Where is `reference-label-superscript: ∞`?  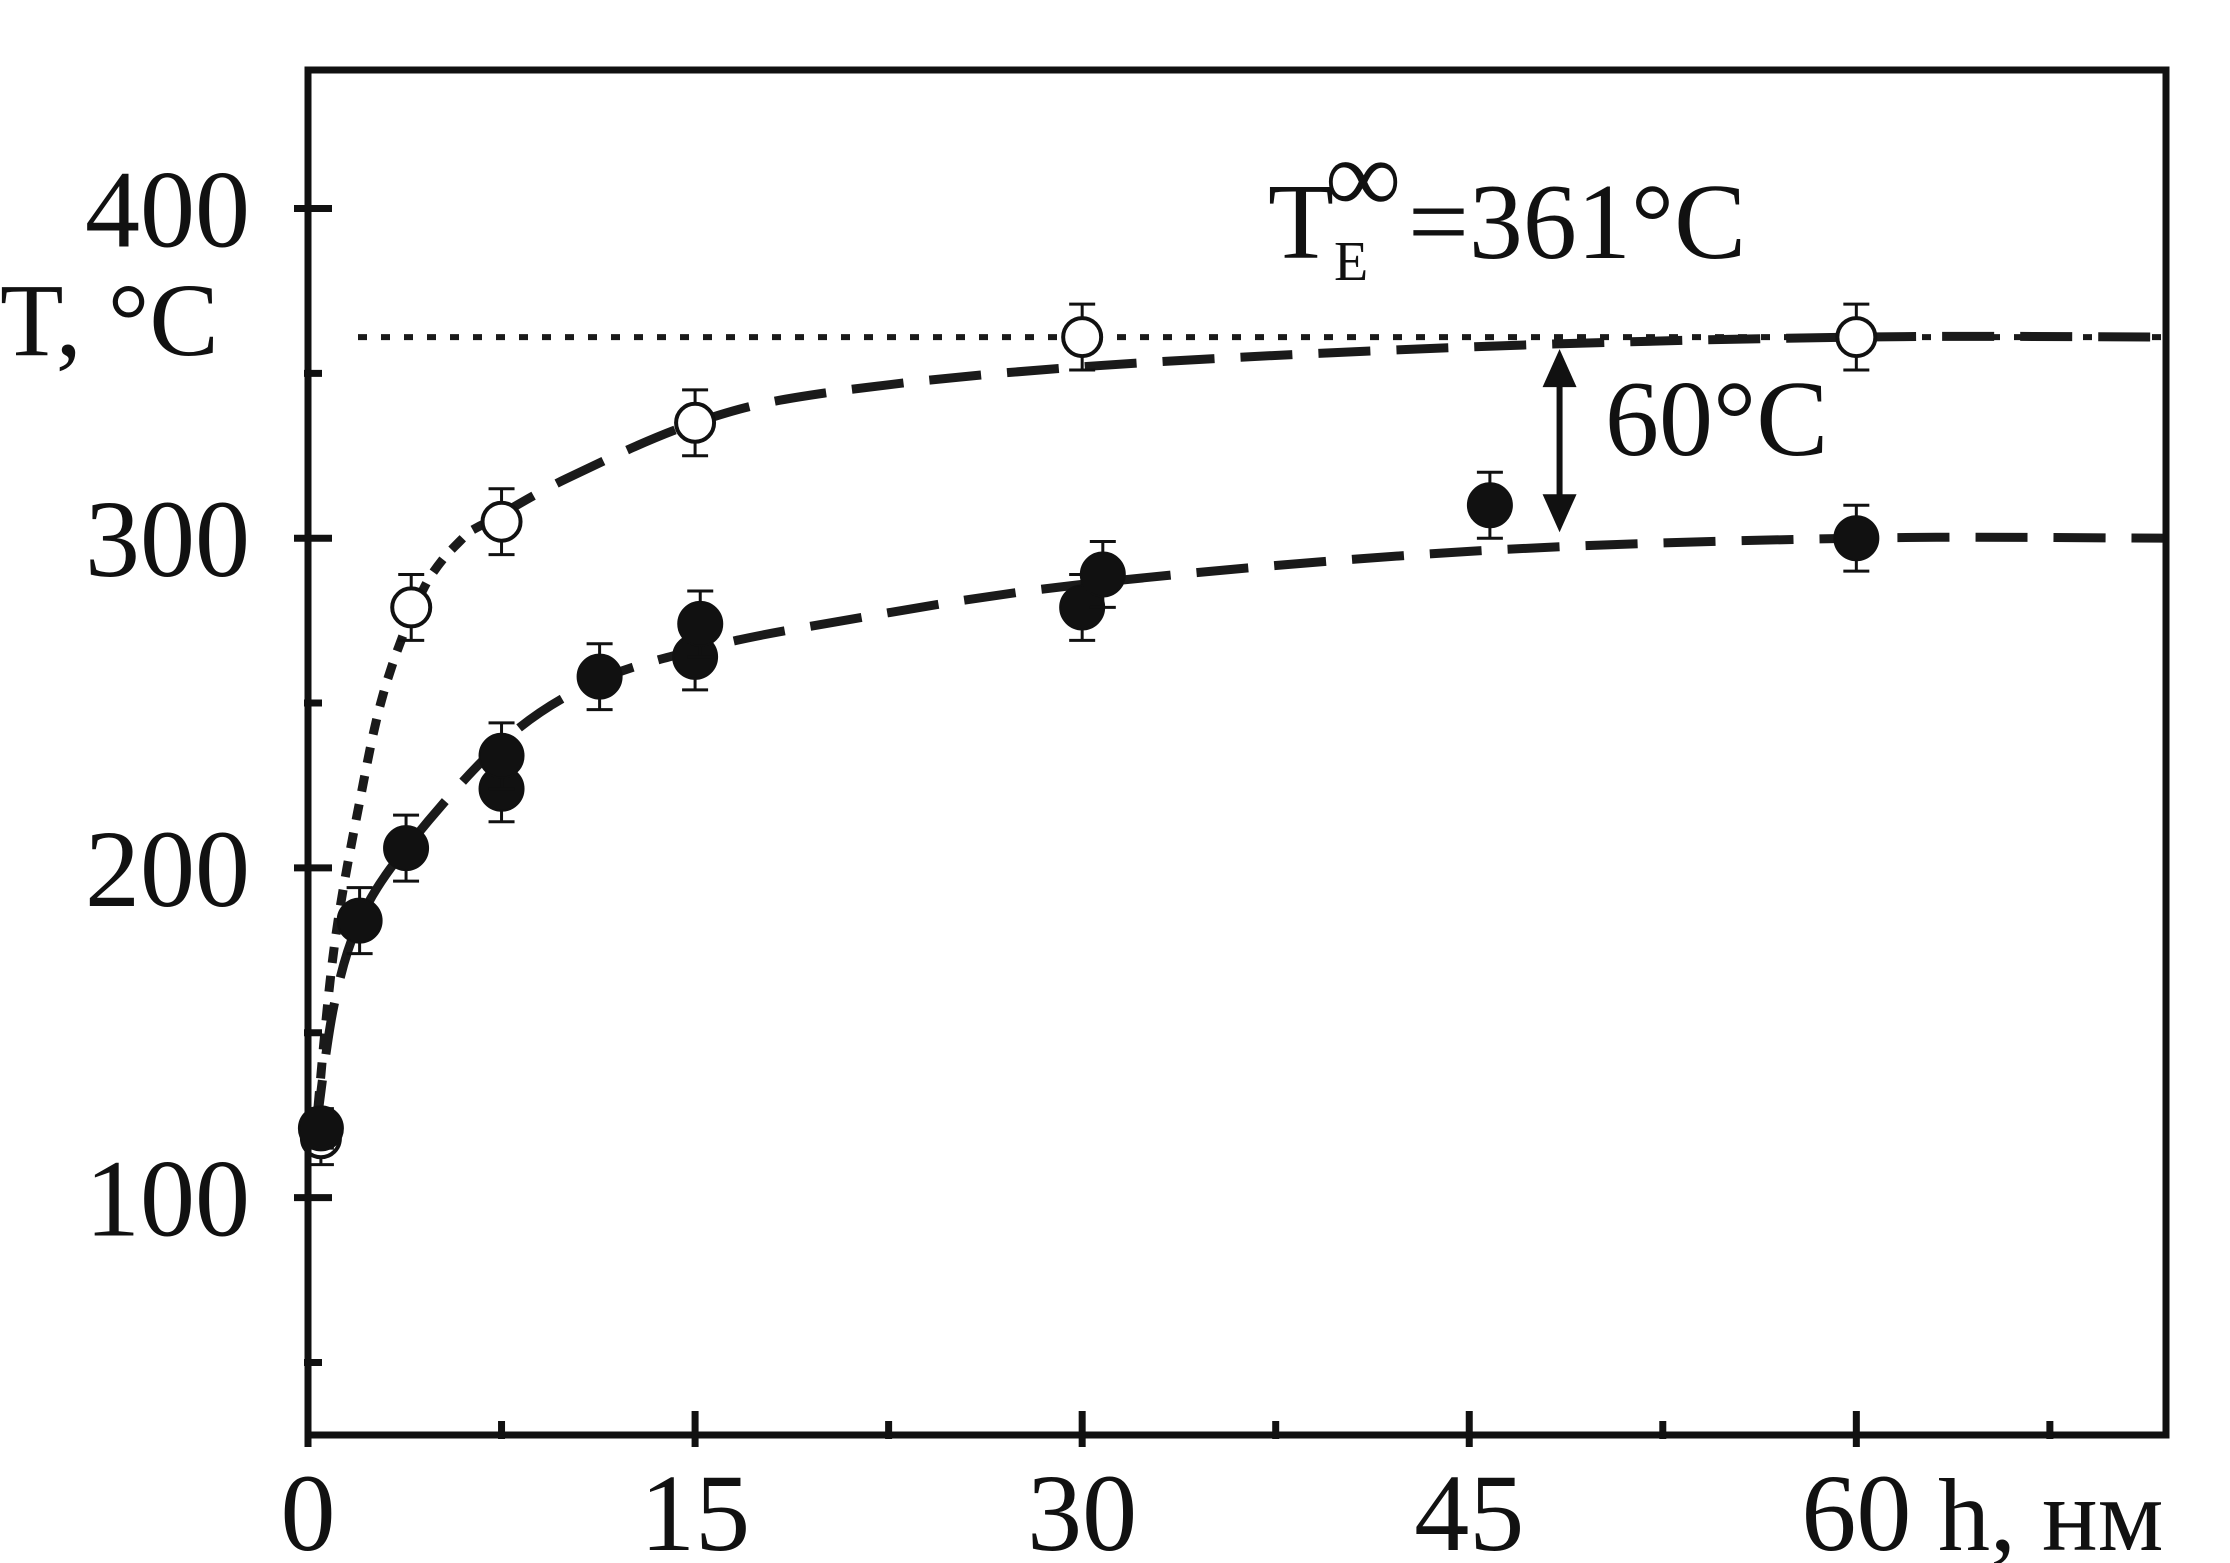
reference-label-superscript: ∞ is located at coordinates (1363, 177).